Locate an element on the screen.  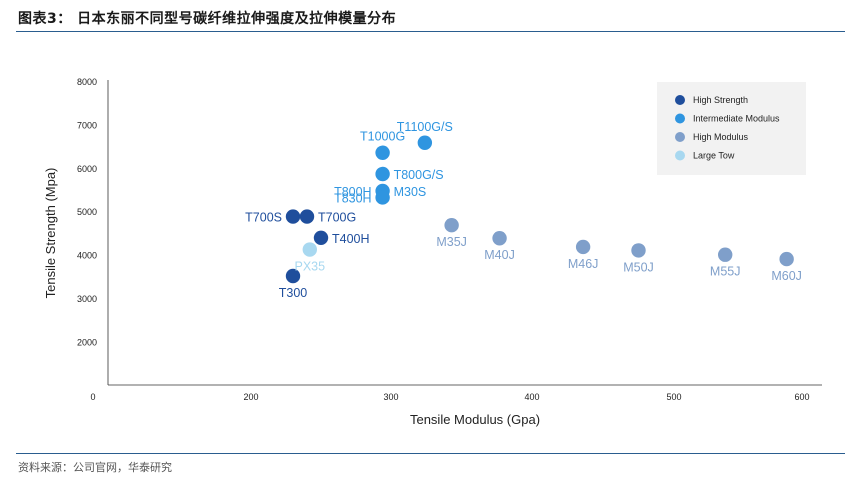
x-tick-label: 600 is located at coordinates (801, 397).